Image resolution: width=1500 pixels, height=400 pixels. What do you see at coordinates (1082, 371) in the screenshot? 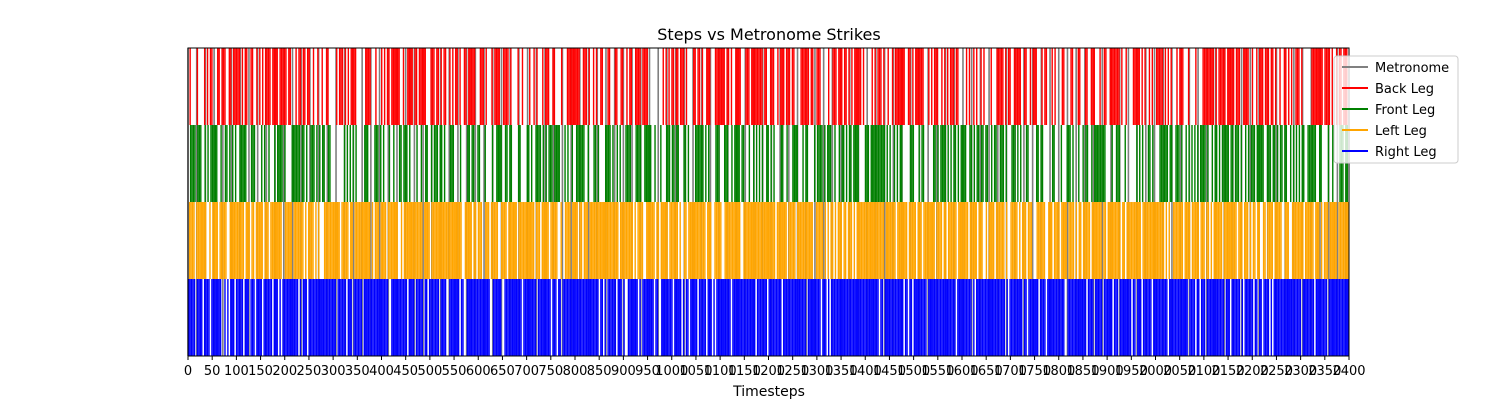
I see `x-tick-label: 1850` at bounding box center [1082, 371].